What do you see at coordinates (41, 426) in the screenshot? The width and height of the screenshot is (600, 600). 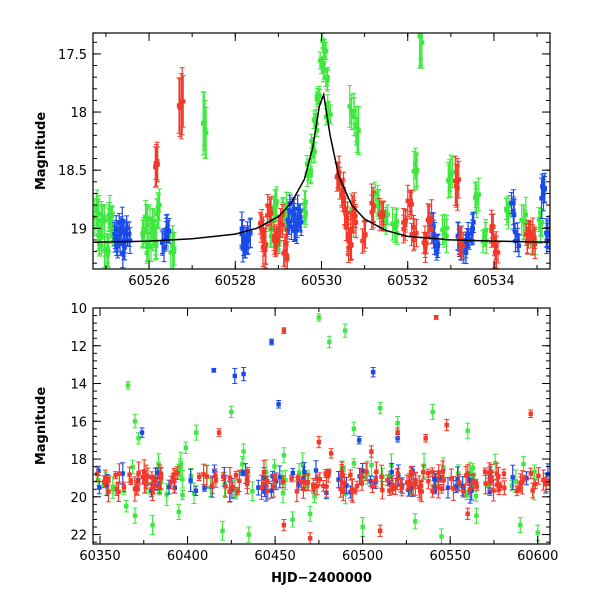 I see `y-axis-title: Magnitude` at bounding box center [41, 426].